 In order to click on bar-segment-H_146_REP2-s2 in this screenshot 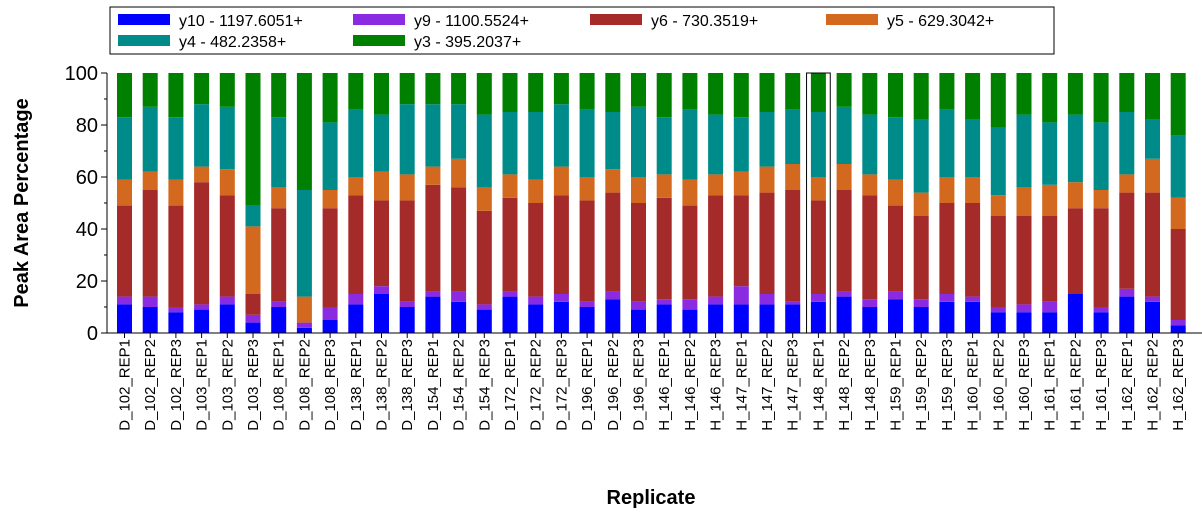, I will do `click(690, 252)`.